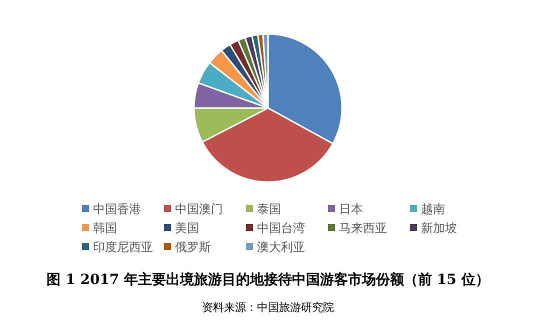 This screenshot has height=322, width=536. Describe the element at coordinates (281, 247) in the screenshot. I see `legend-label: 澳大利亚` at that location.